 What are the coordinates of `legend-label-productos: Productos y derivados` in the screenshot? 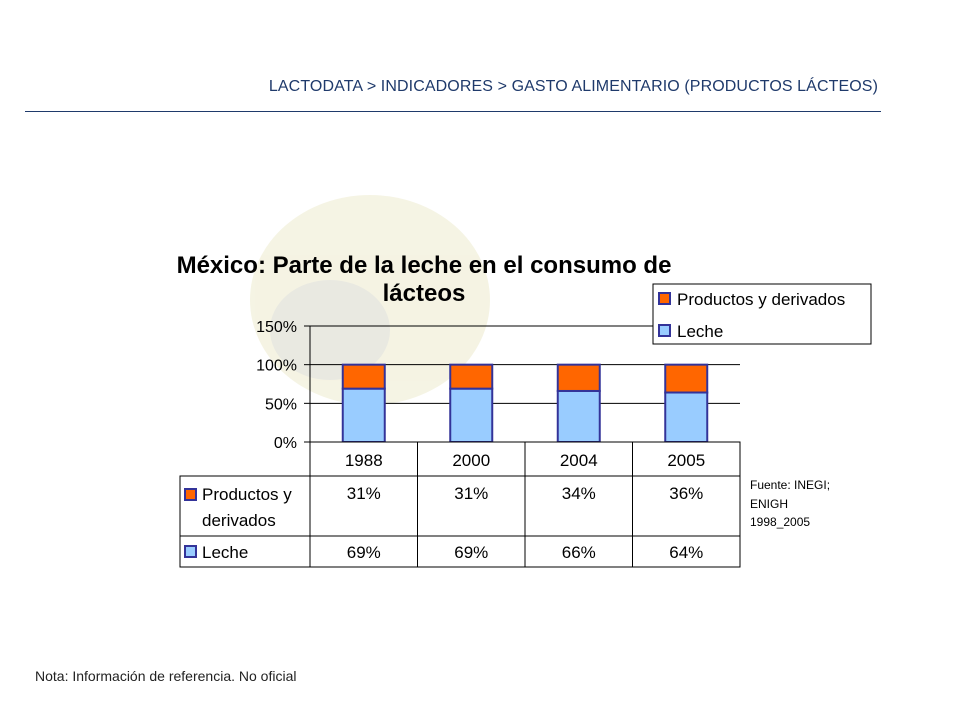 It's located at (761, 299).